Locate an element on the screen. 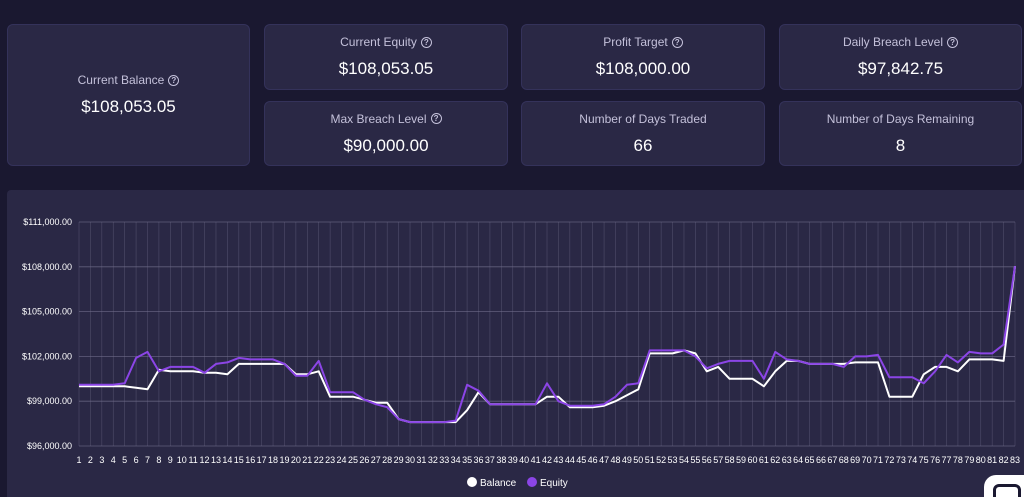 The height and width of the screenshot is (497, 1024). current-balance-label: Current Balance is located at coordinates (121, 80).